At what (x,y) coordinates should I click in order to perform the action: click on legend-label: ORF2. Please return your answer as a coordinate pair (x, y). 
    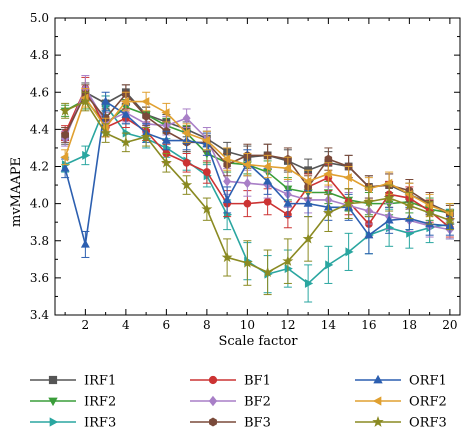
    Looking at the image, I should click on (428, 402).